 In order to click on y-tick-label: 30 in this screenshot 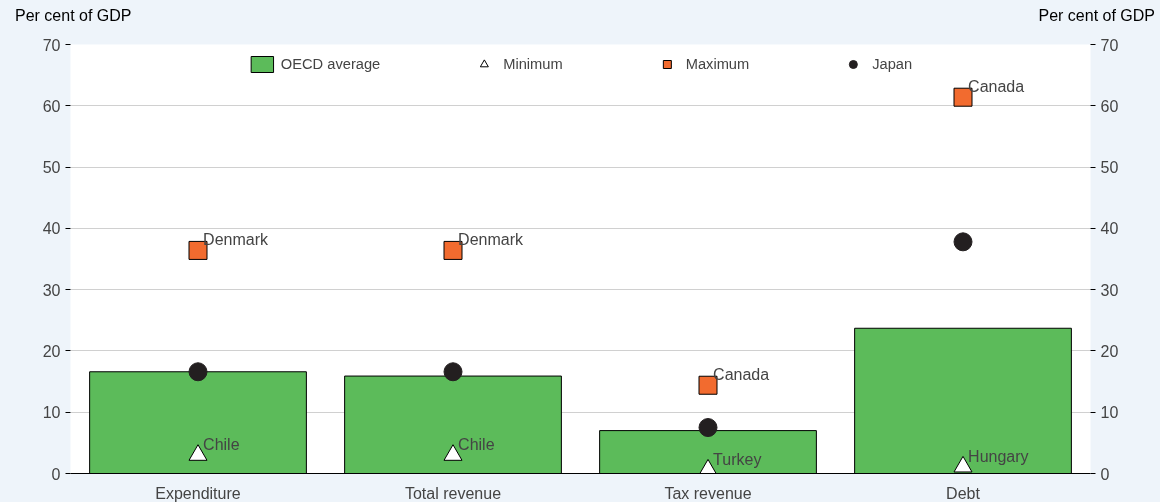, I will do `click(51, 290)`.